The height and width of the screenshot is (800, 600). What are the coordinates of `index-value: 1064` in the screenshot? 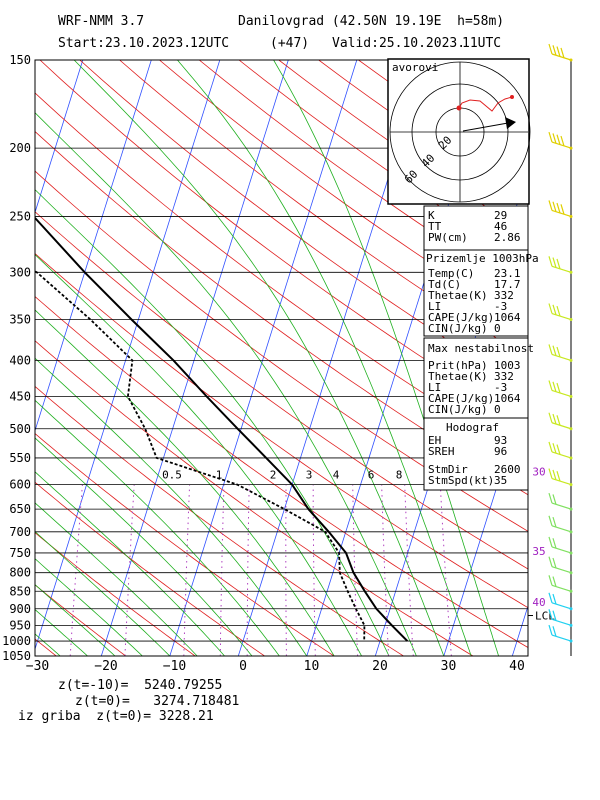 It's located at (507, 398).